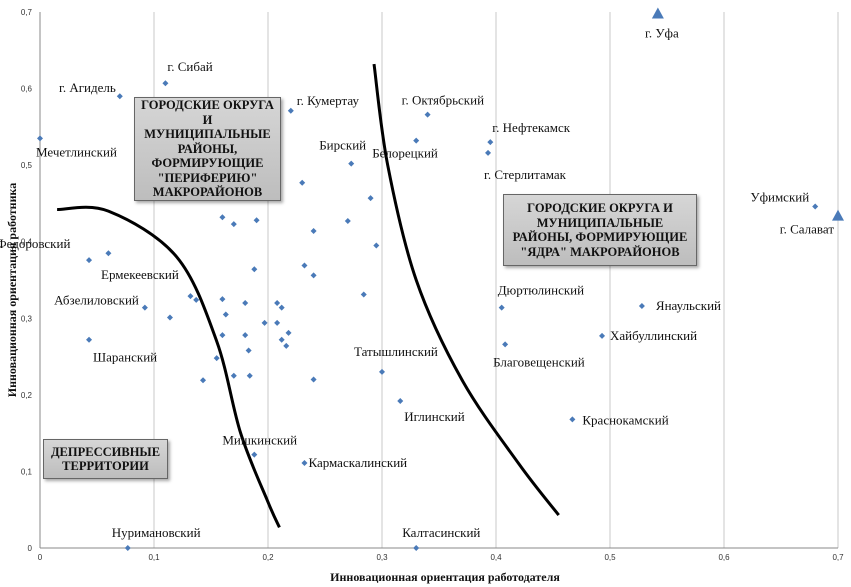 The width and height of the screenshot is (851, 587). I want to click on point-label: Федоровский, so click(35, 243).